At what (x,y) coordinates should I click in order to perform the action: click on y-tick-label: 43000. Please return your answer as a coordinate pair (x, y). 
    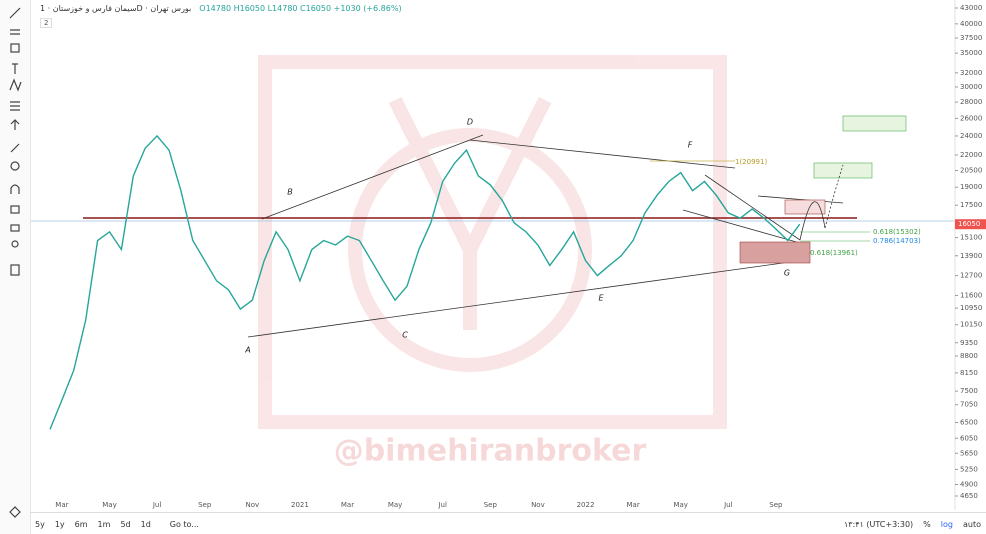
    Looking at the image, I should click on (971, 8).